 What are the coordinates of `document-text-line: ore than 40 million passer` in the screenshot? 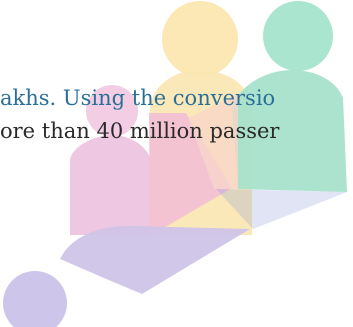 It's located at (140, 131).